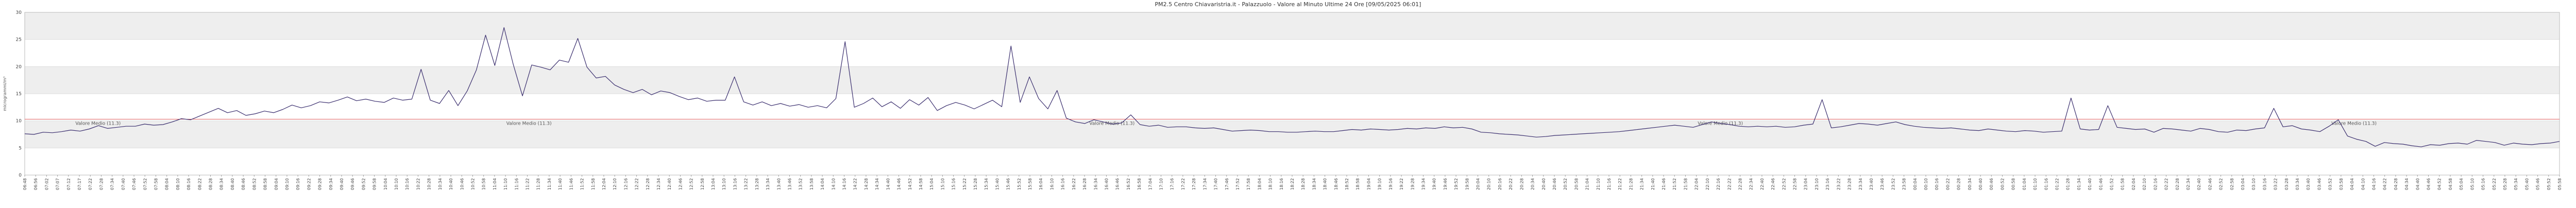 The height and width of the screenshot is (208, 2576). What do you see at coordinates (2035, 184) in the screenshot?
I see `x-tick-label: 01:10` at bounding box center [2035, 184].